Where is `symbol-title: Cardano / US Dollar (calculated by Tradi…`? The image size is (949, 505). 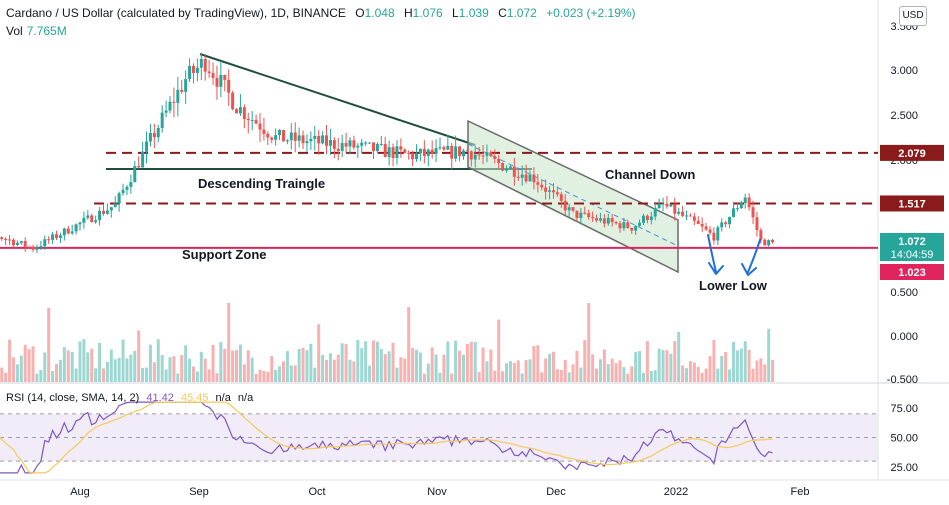
symbol-title: Cardano / US Dollar (calculated by Tradi… is located at coordinates (176, 13).